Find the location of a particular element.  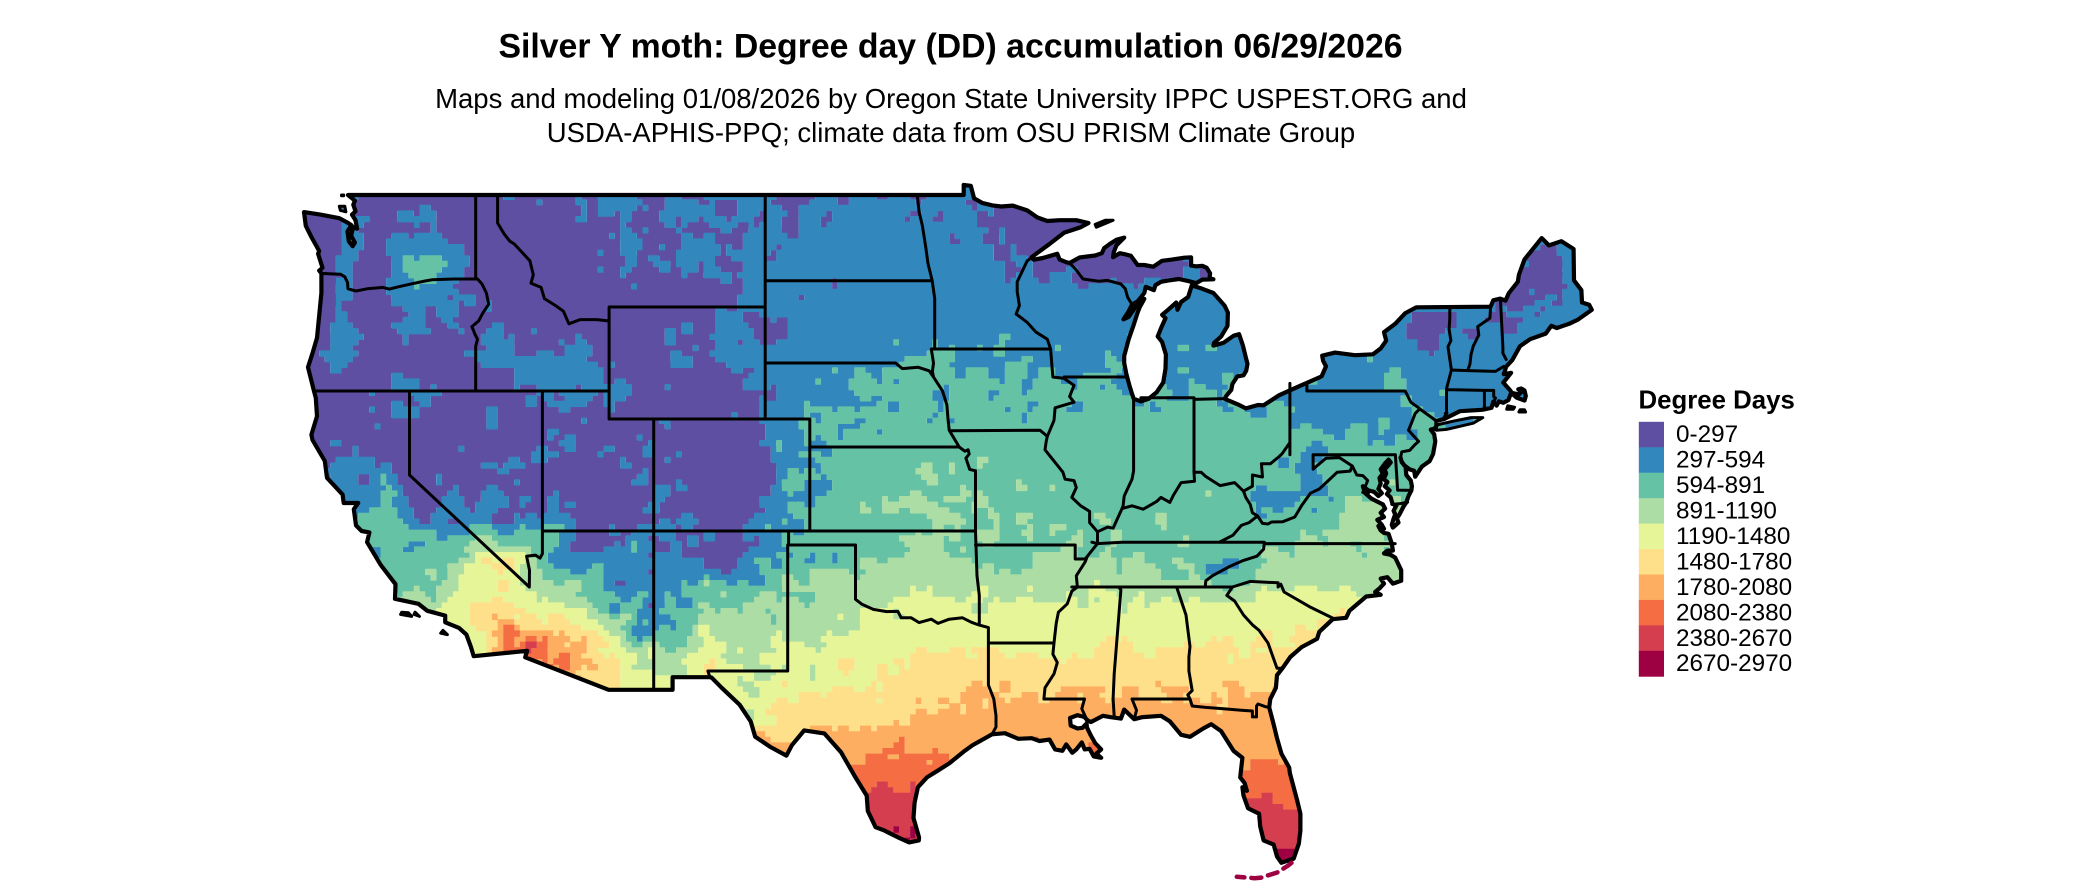

svg-text: Degree Days is located at coordinates (1717, 401).